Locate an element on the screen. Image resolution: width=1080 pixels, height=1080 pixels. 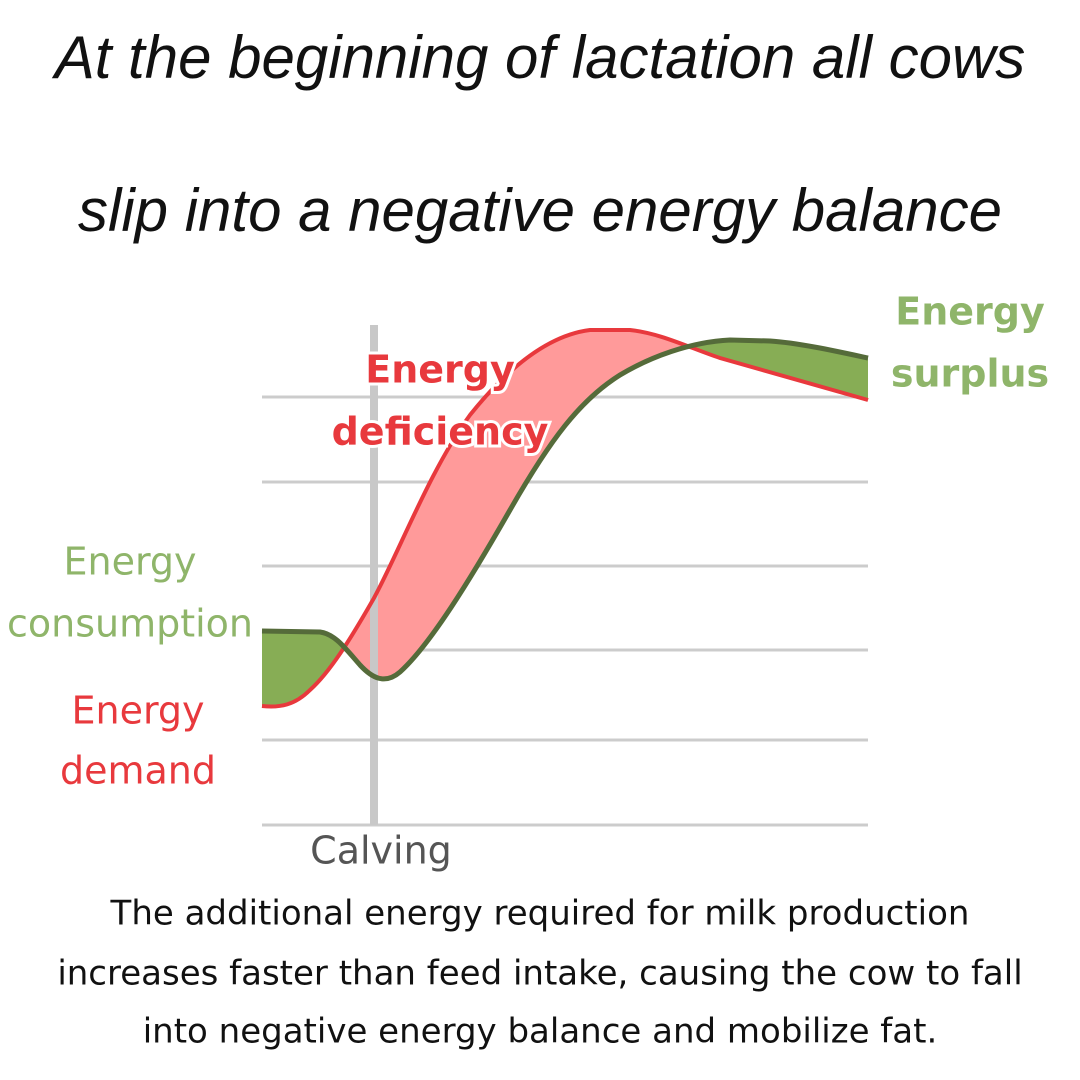
label: demand is located at coordinates (138, 771).